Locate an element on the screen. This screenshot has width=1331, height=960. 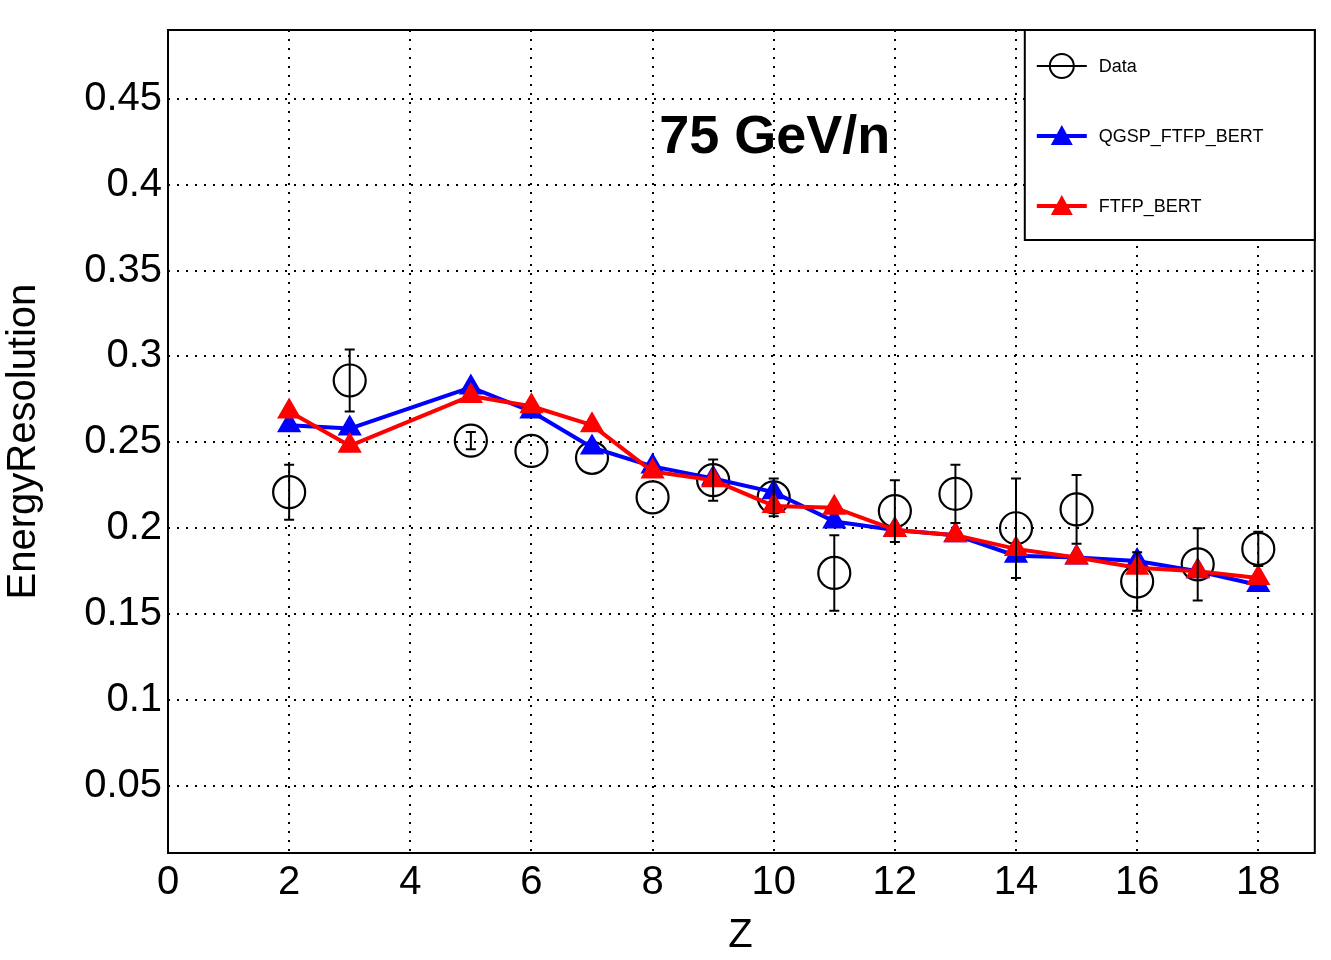
x-tick-label: 4 is located at coordinates (410, 880).